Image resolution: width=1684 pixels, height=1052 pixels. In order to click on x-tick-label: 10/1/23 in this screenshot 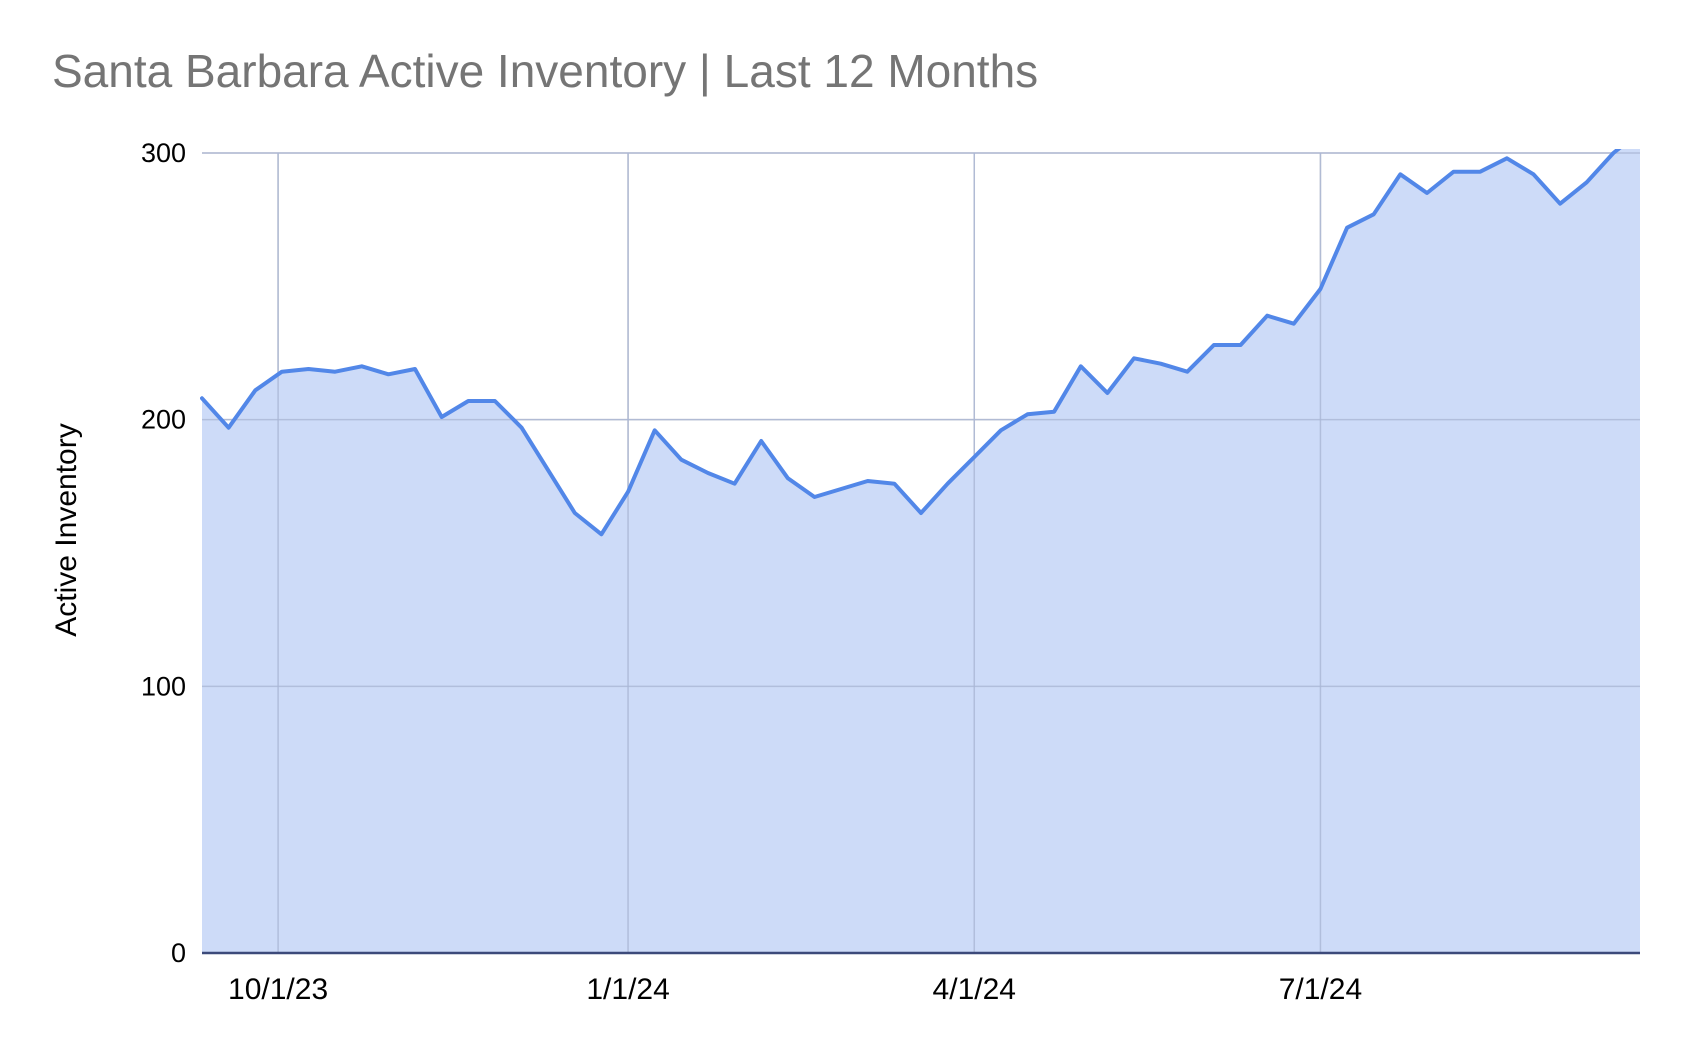, I will do `click(278, 989)`.